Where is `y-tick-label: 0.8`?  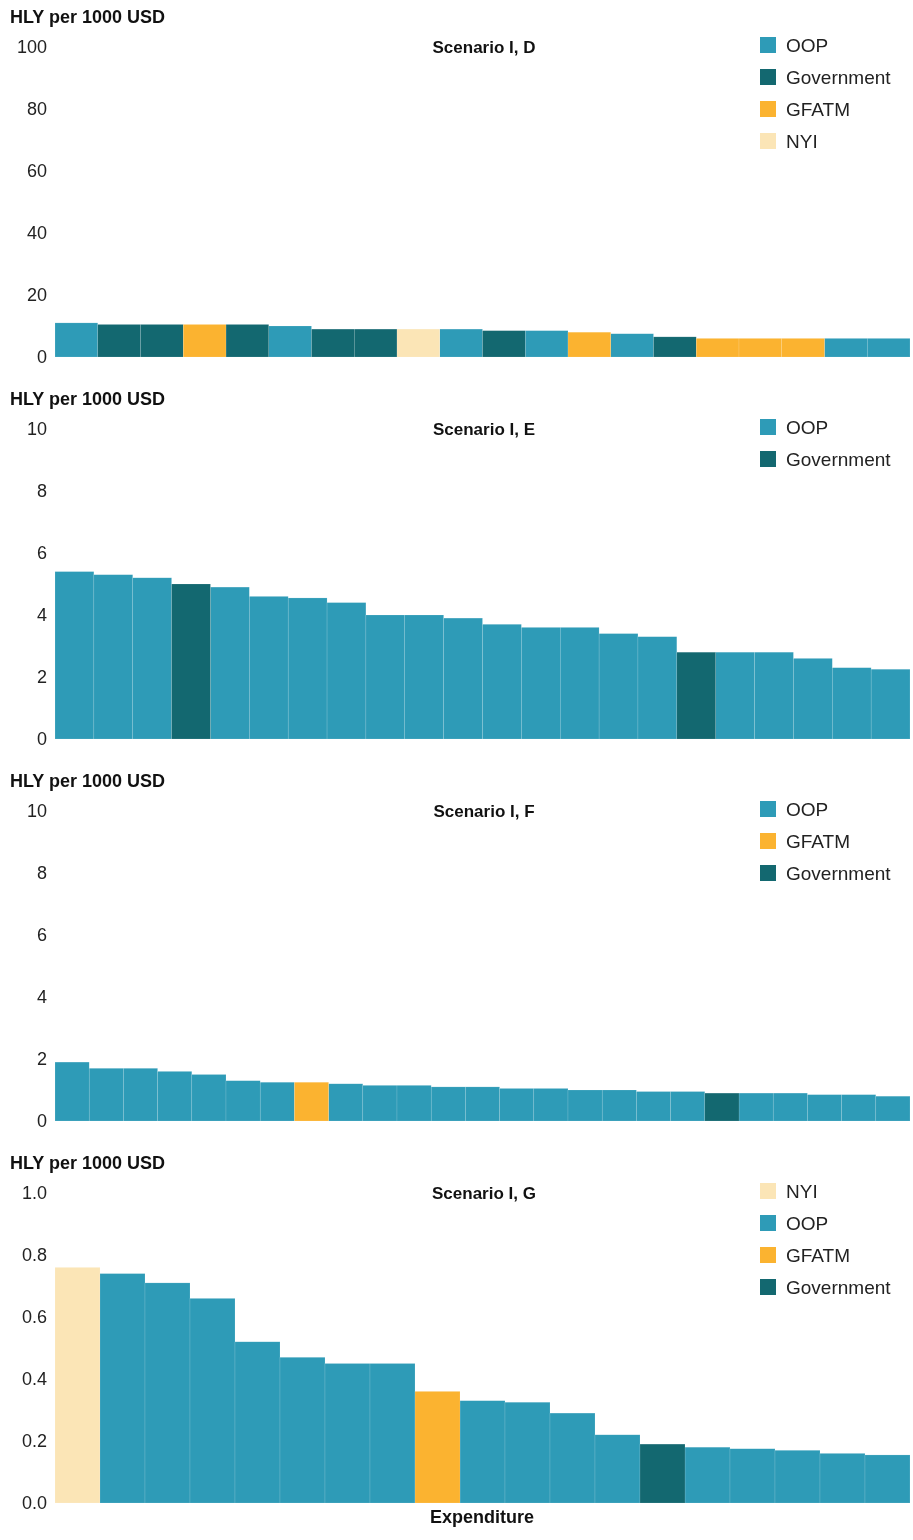 y-tick-label: 0.8 is located at coordinates (34, 1255).